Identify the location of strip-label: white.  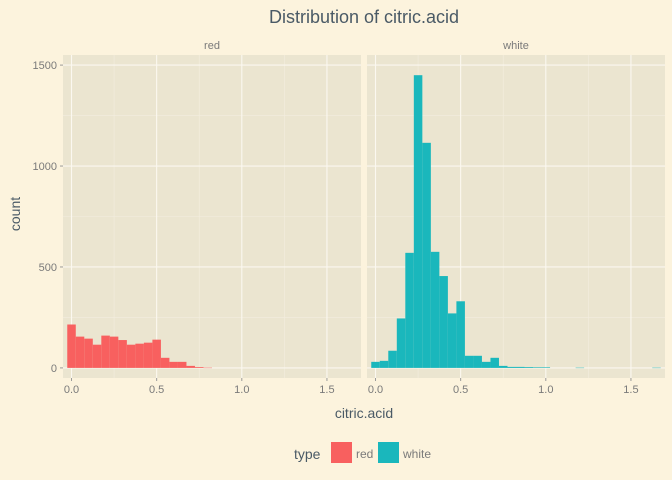
(515, 46).